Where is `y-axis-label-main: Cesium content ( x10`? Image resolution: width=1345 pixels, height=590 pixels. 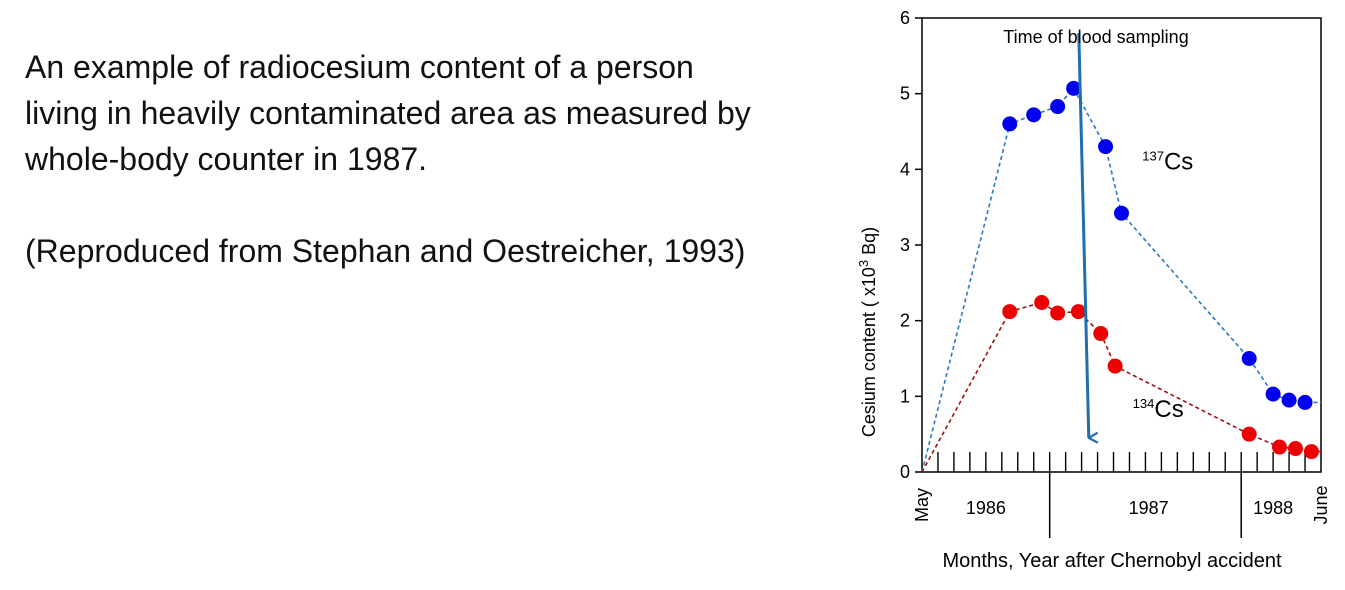
y-axis-label-main: Cesium content ( x10 is located at coordinates (869, 352).